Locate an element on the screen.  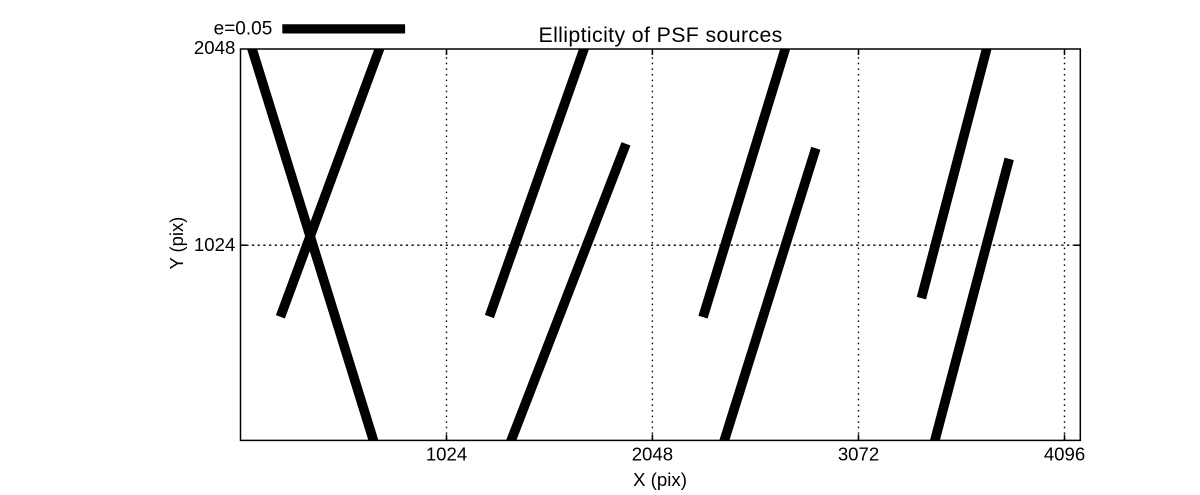
svg-text: 4096 is located at coordinates (1064, 454).